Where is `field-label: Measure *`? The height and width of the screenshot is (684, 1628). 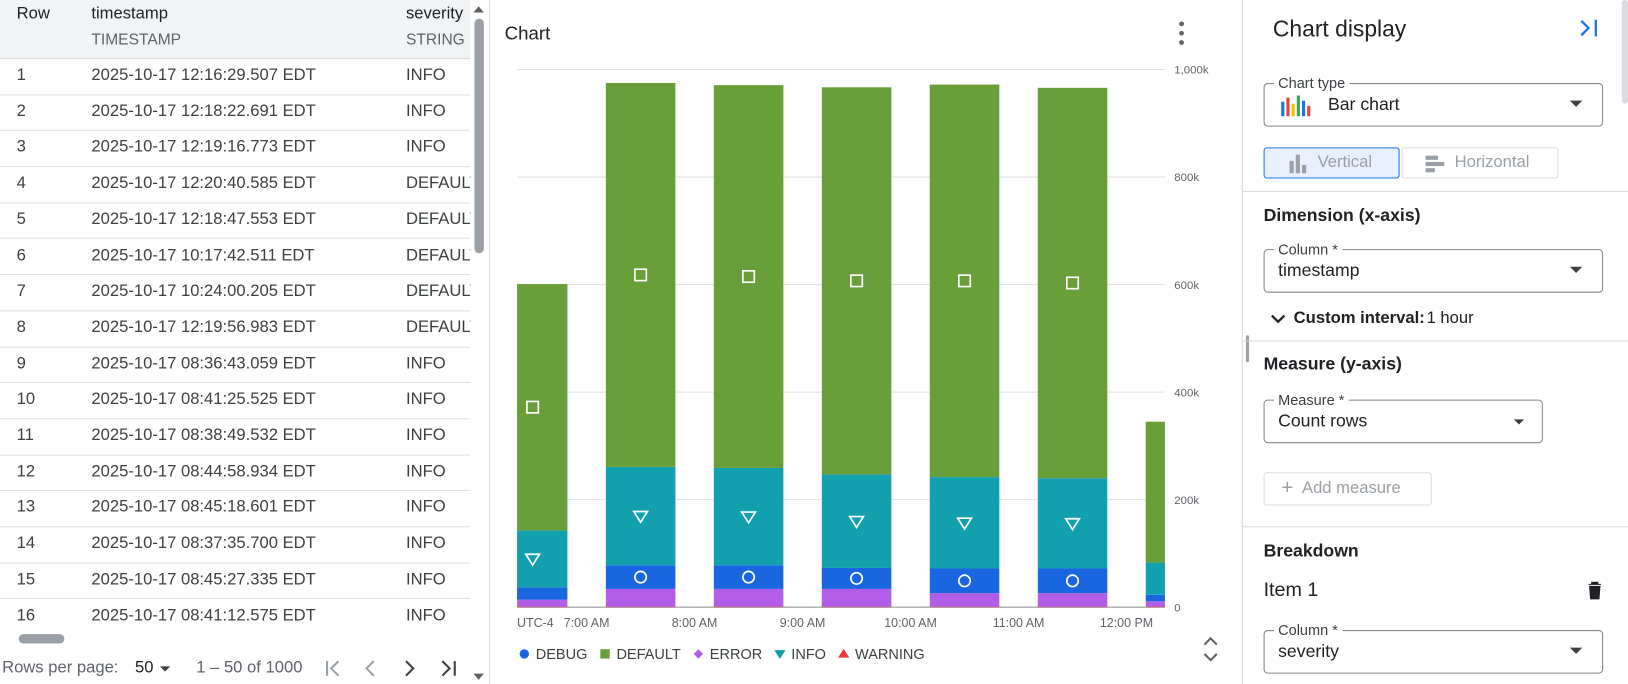
field-label: Measure * is located at coordinates (1311, 399).